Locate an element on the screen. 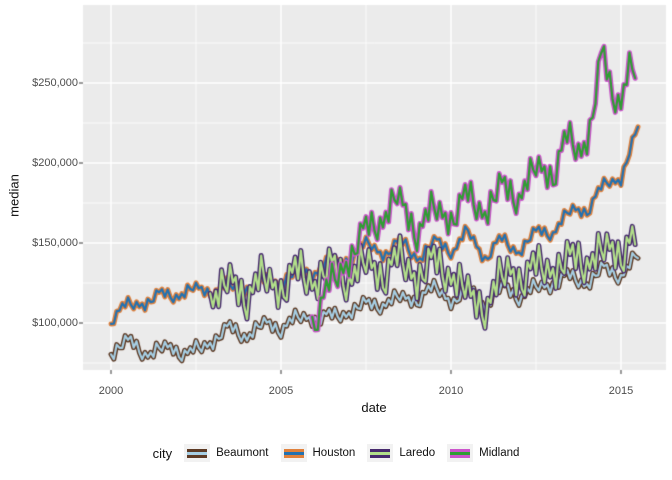  legend-title: city is located at coordinates (162, 453).